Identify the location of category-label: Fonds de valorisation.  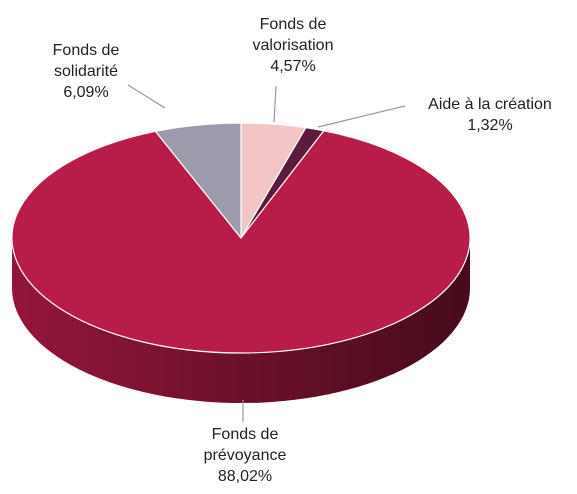
(293, 35).